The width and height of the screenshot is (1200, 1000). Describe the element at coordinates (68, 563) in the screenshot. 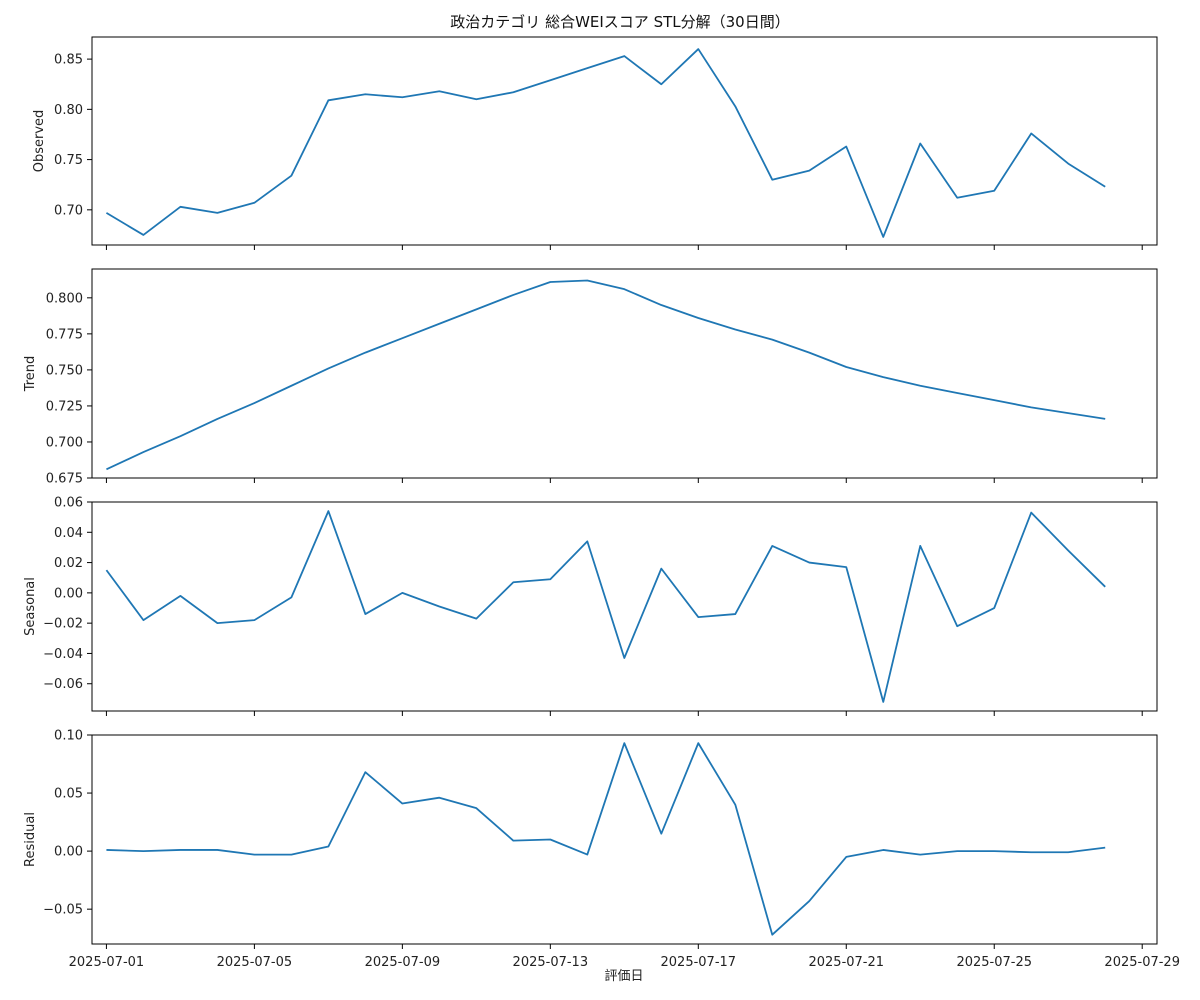

I see `y-tick-label: 0.02` at that location.